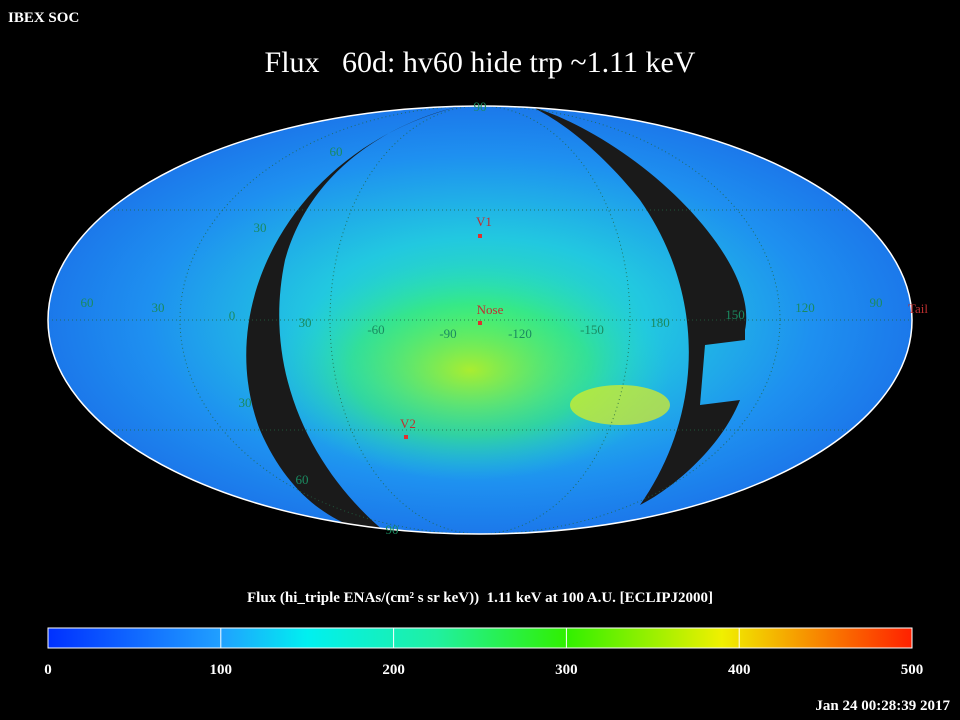 The height and width of the screenshot is (720, 960). Describe the element at coordinates (805, 307) in the screenshot. I see `grid-label: 120` at that location.